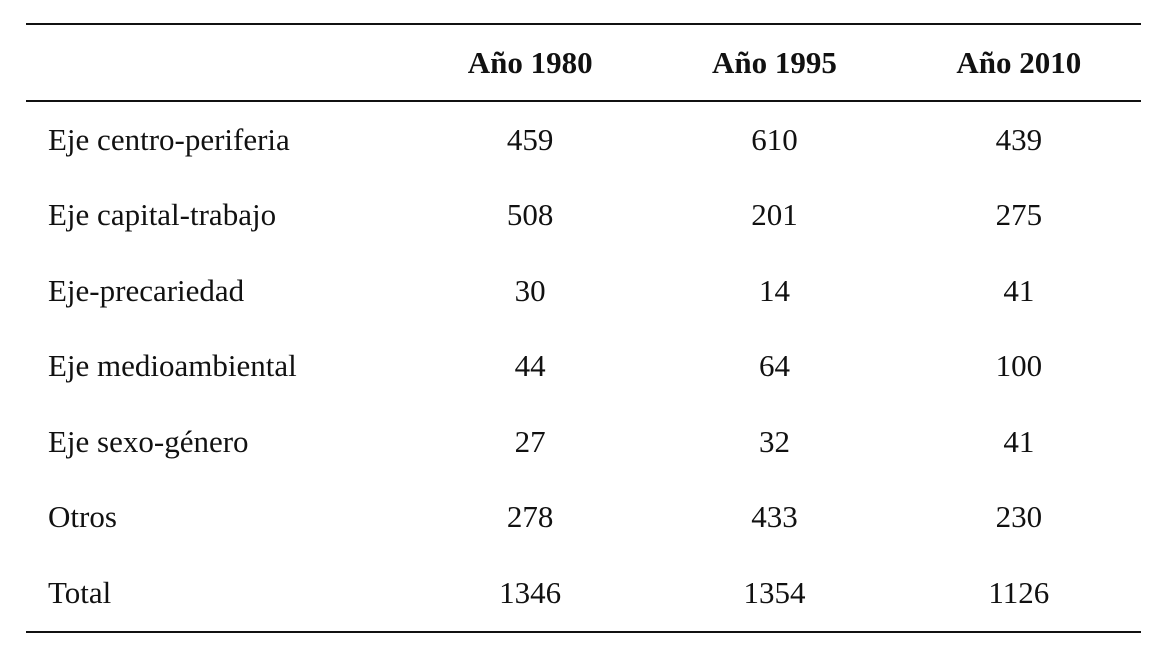 This screenshot has height=659, width=1164. I want to click on column-header: Año 2010, so click(1019, 62).